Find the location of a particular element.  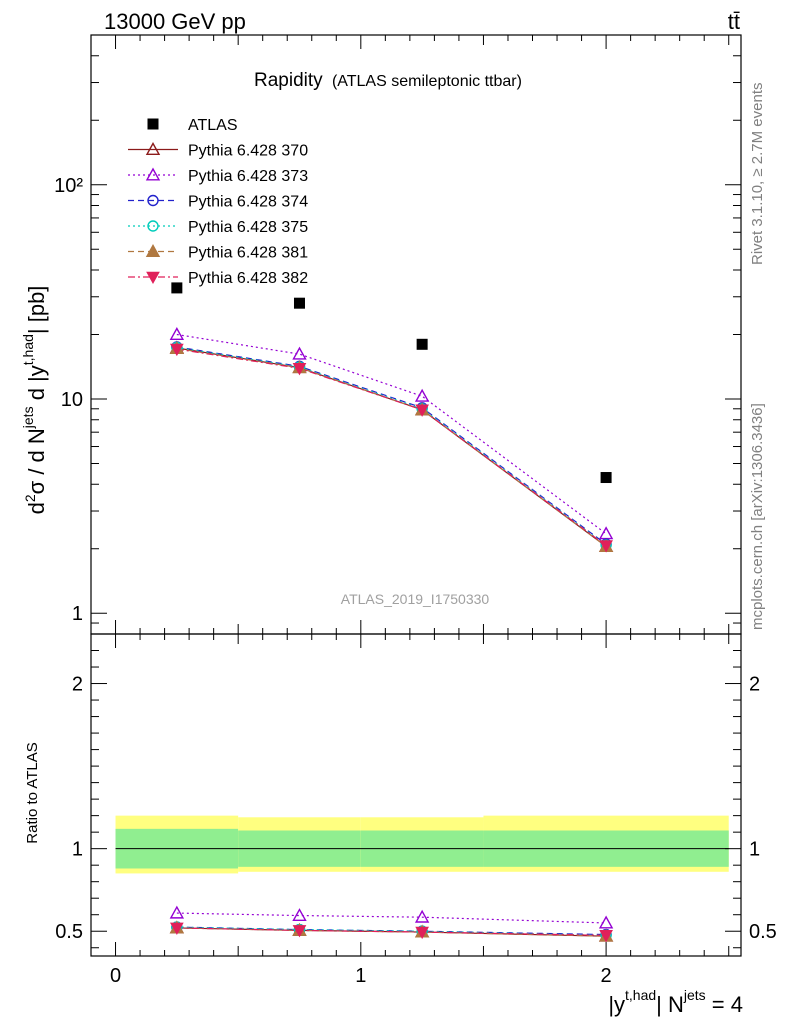

legend-label-4: Pythia 6.428 375 is located at coordinates (248, 227).